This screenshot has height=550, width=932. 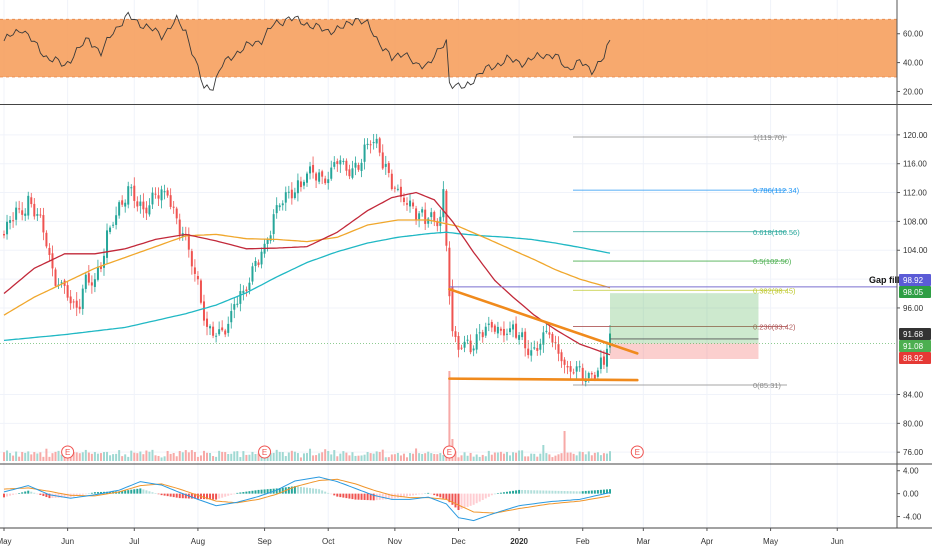 What do you see at coordinates (837, 541) in the screenshot?
I see `x-tick-label: Jun` at bounding box center [837, 541].